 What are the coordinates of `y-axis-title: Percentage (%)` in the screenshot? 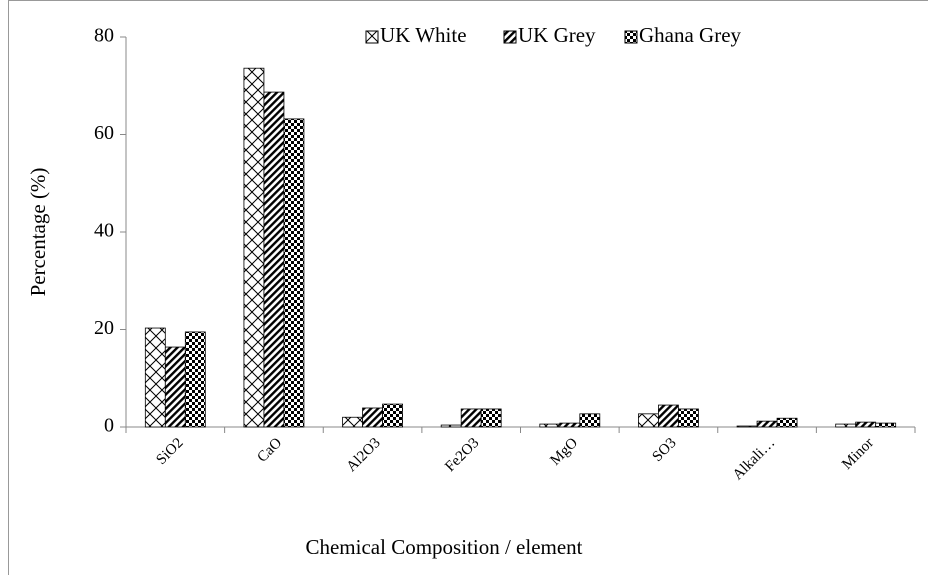 It's located at (38, 232).